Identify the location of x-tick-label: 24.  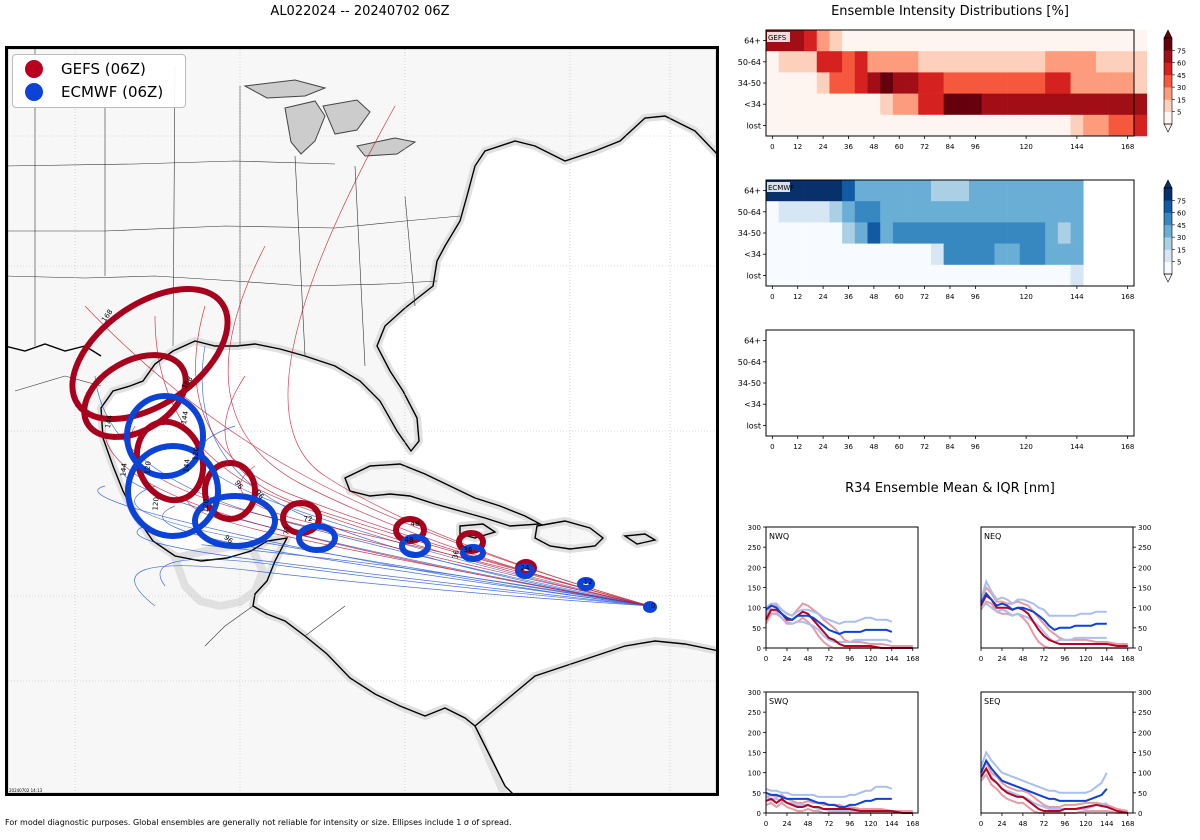
(787, 659).